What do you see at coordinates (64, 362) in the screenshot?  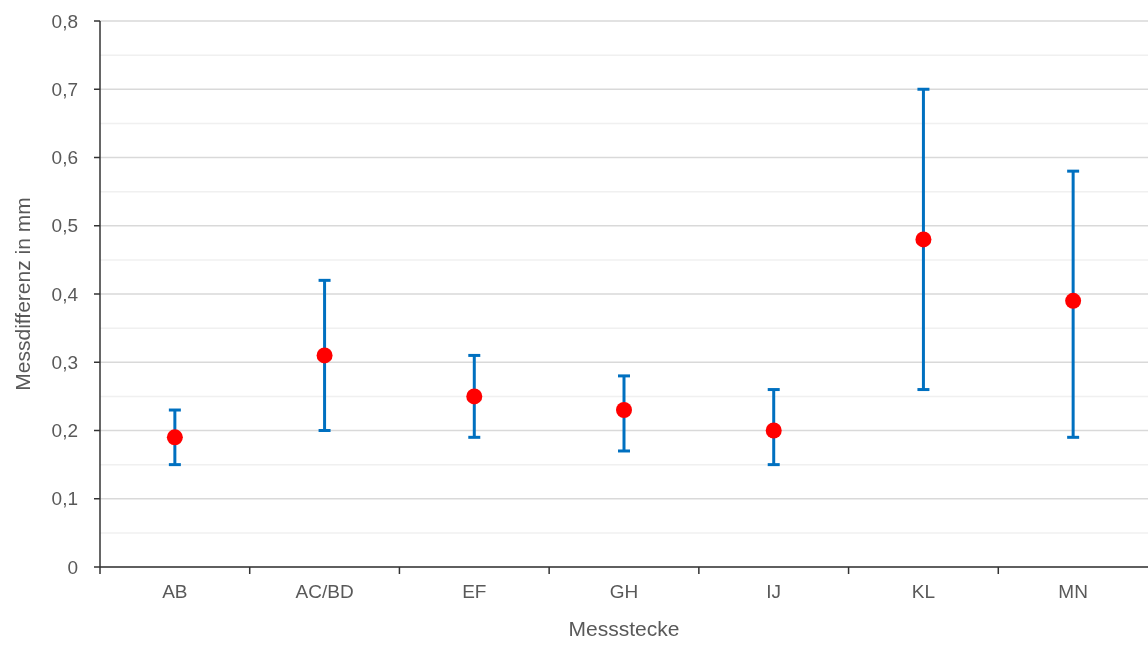 I see `y-tick-label: 0,3` at bounding box center [64, 362].